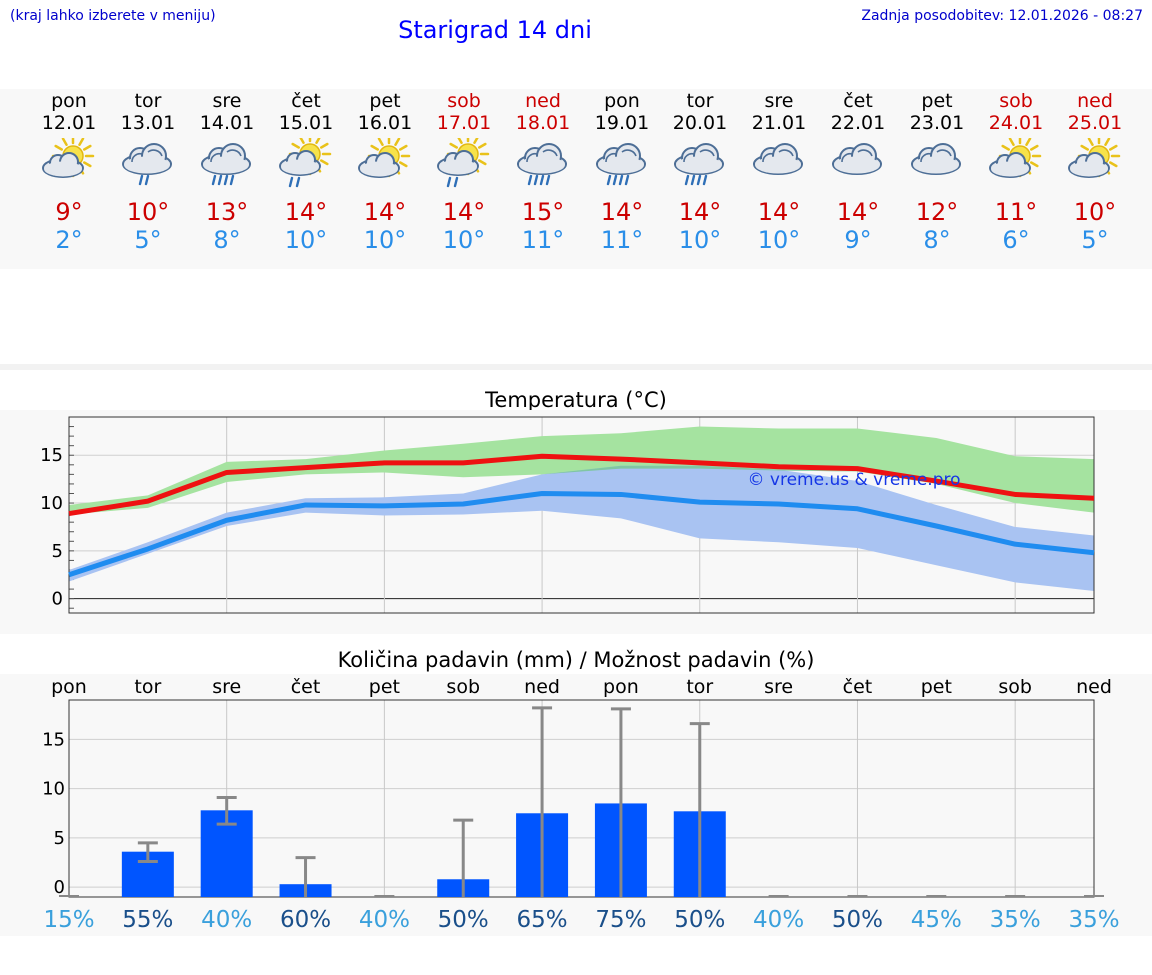 This screenshot has width=1152, height=975. What do you see at coordinates (581, 534) in the screenshot?
I see `min-temperature-line` at bounding box center [581, 534].